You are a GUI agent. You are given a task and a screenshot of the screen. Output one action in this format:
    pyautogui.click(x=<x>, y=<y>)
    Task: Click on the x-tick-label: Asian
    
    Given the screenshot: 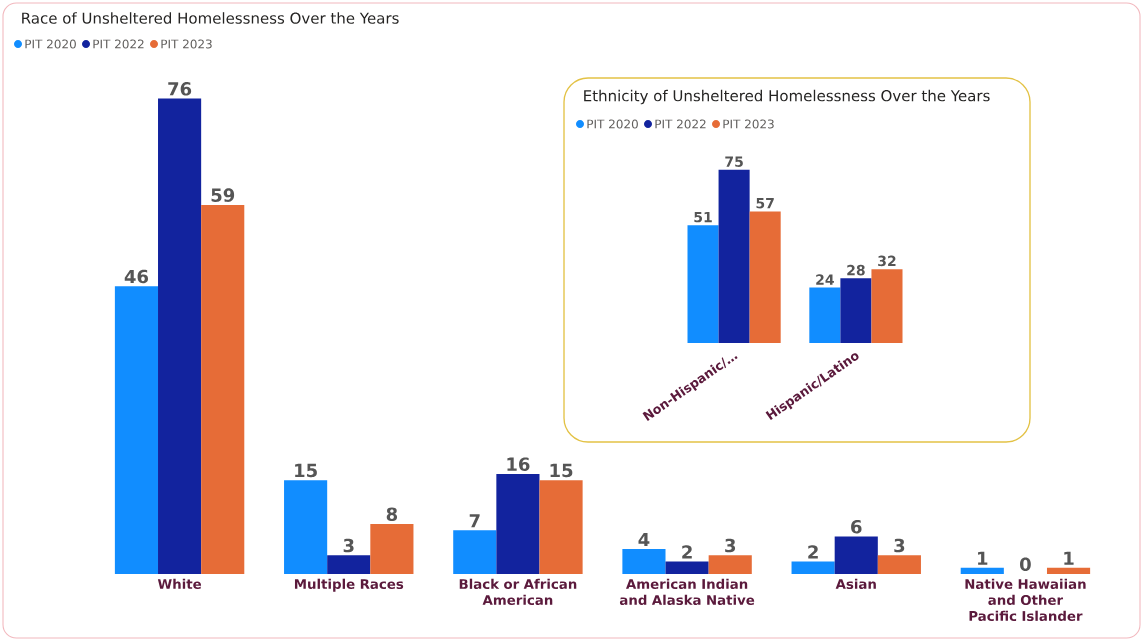 What is the action you would take?
    pyautogui.click(x=855, y=584)
    